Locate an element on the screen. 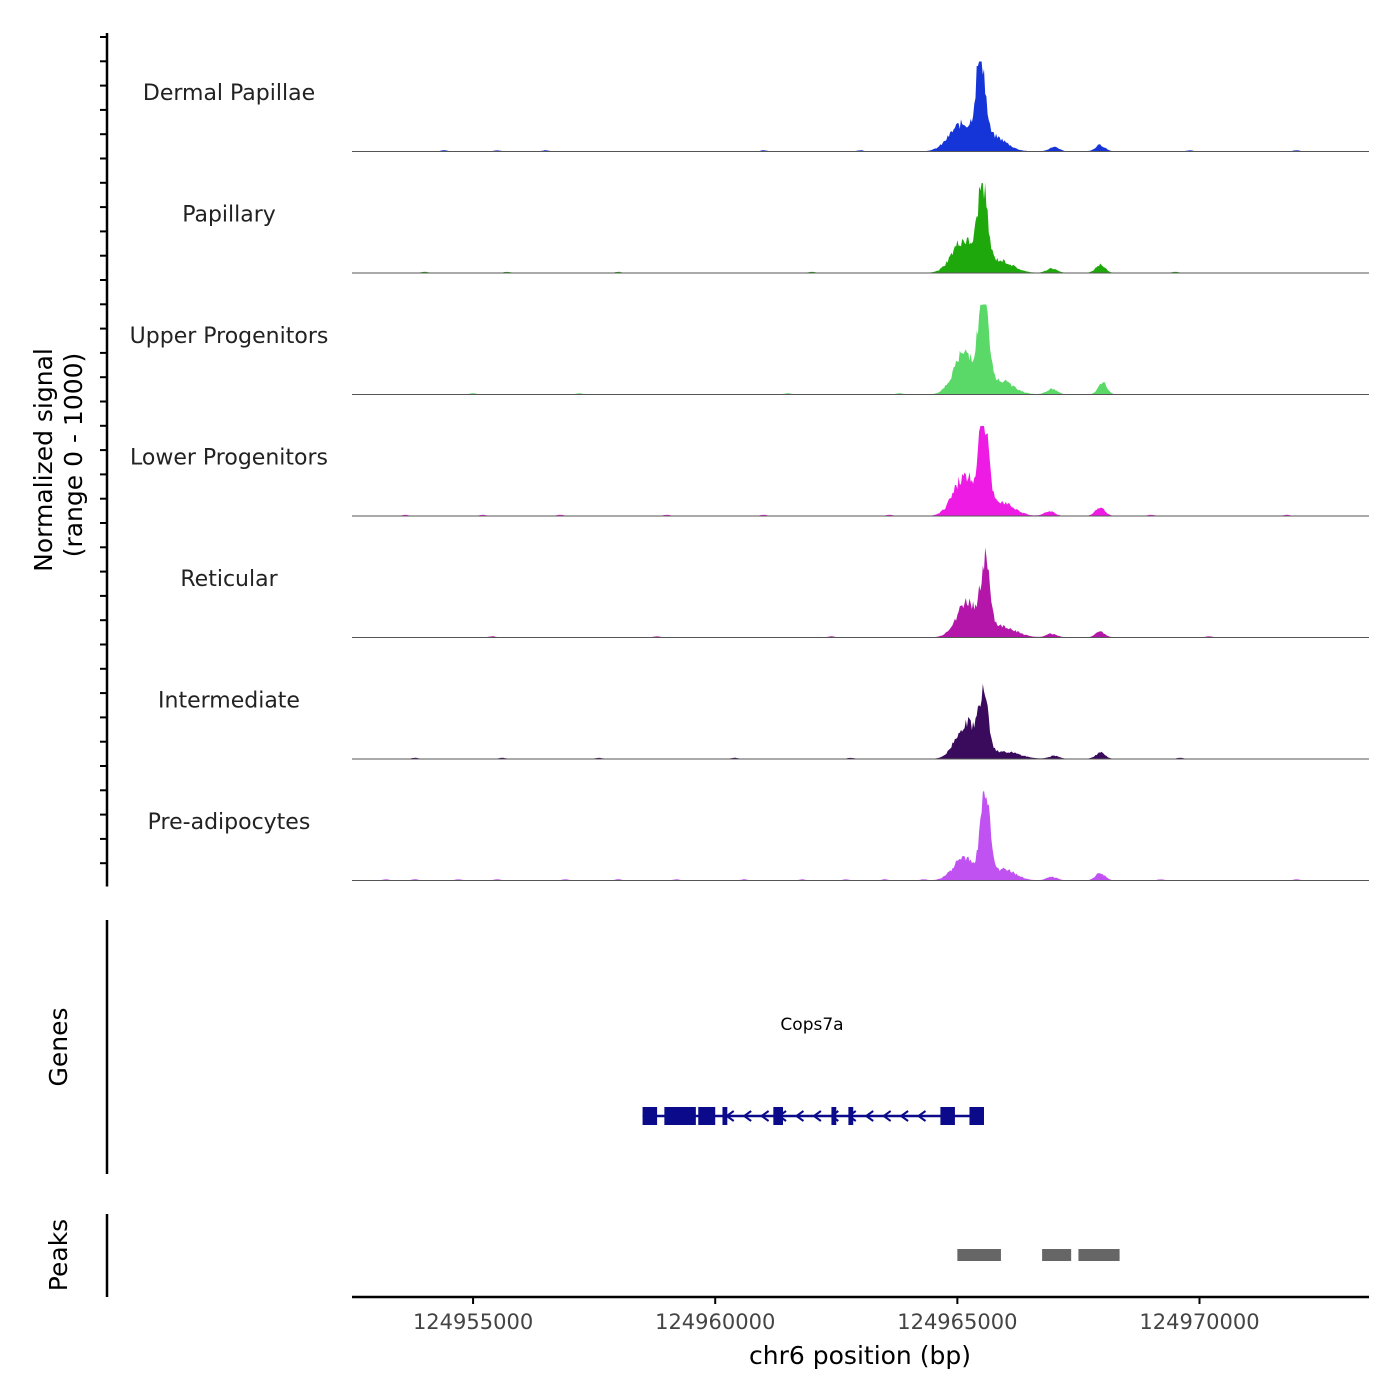  signal-track-lower-progenitors: Lower Progenitors is located at coordinates (749, 471).